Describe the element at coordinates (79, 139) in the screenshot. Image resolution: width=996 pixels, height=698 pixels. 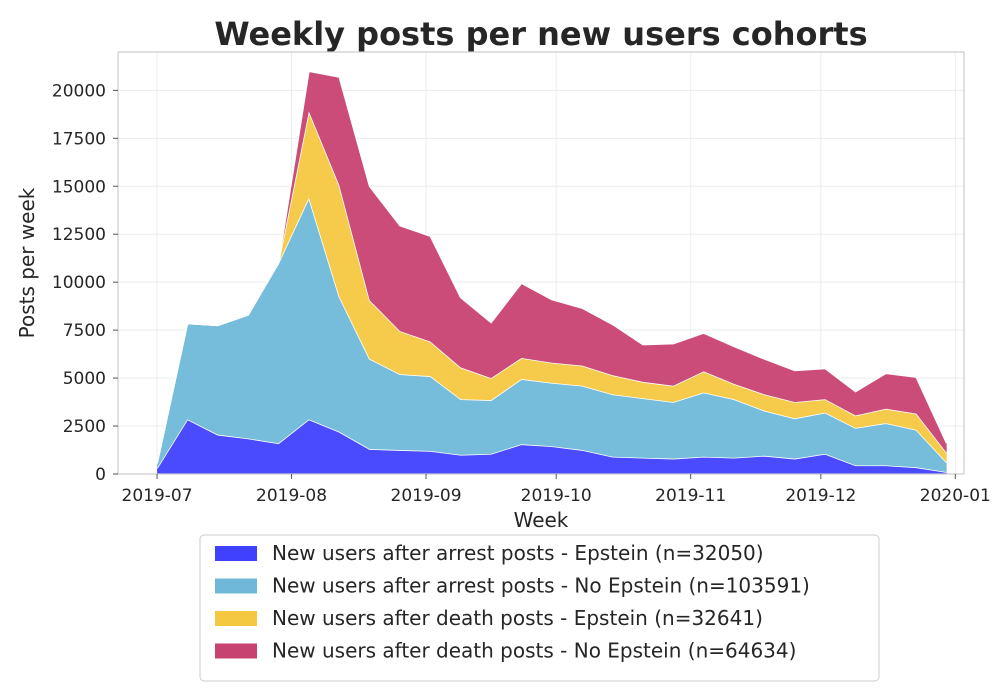
I see `y-tick-label-7: 17500` at that location.